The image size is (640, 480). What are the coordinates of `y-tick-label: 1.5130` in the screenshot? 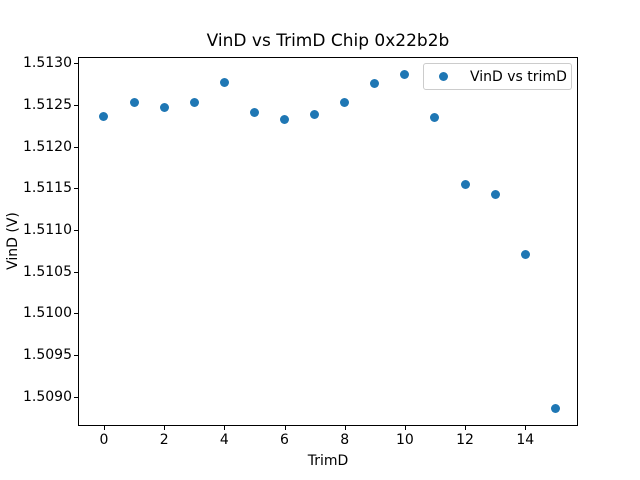 It's located at (47, 63).